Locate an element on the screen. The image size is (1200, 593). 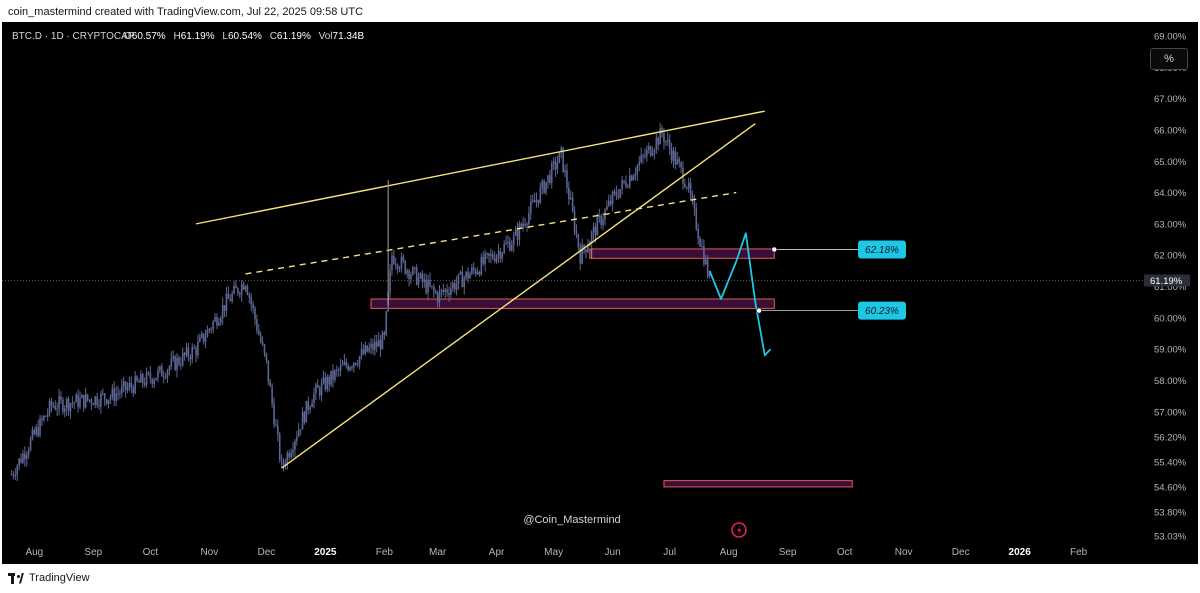
legend-low-value: 60.54% is located at coordinates (245, 36).